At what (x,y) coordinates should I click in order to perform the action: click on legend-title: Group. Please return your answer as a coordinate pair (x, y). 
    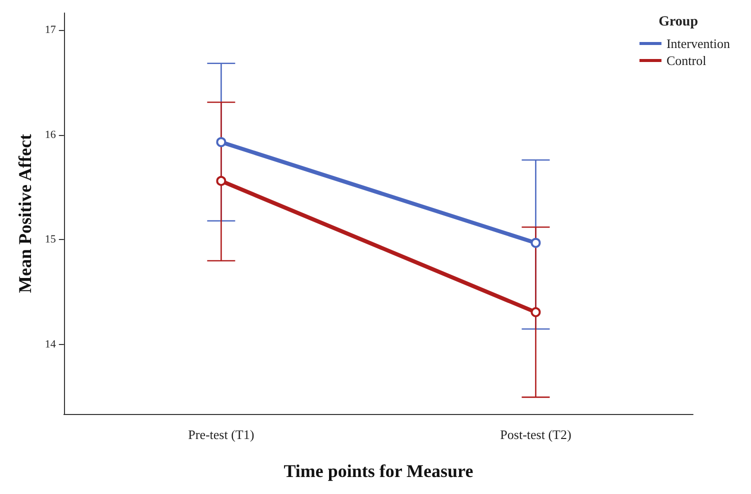
    Looking at the image, I should click on (678, 22).